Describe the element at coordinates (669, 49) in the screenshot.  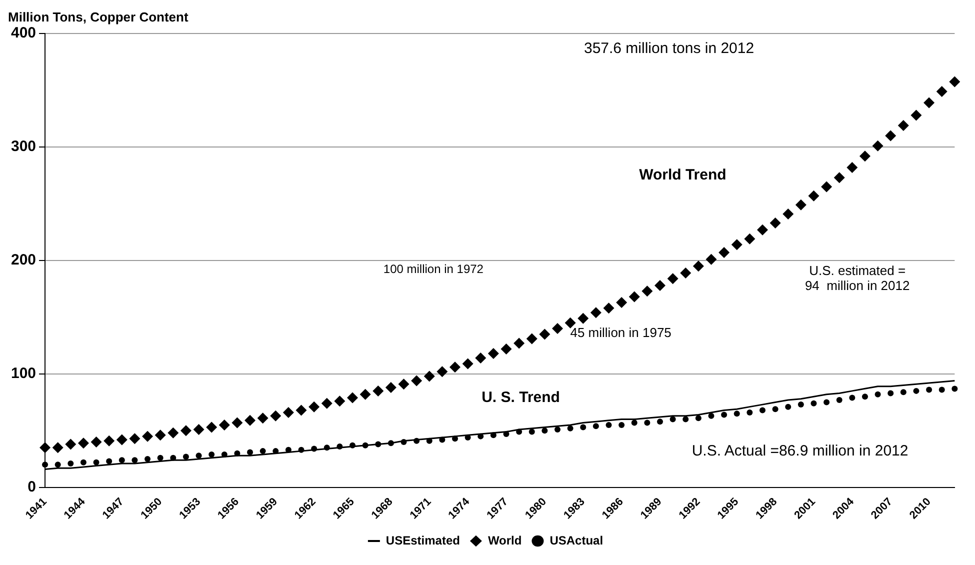
I see `annotation: 357.6 million tons in 2012` at that location.